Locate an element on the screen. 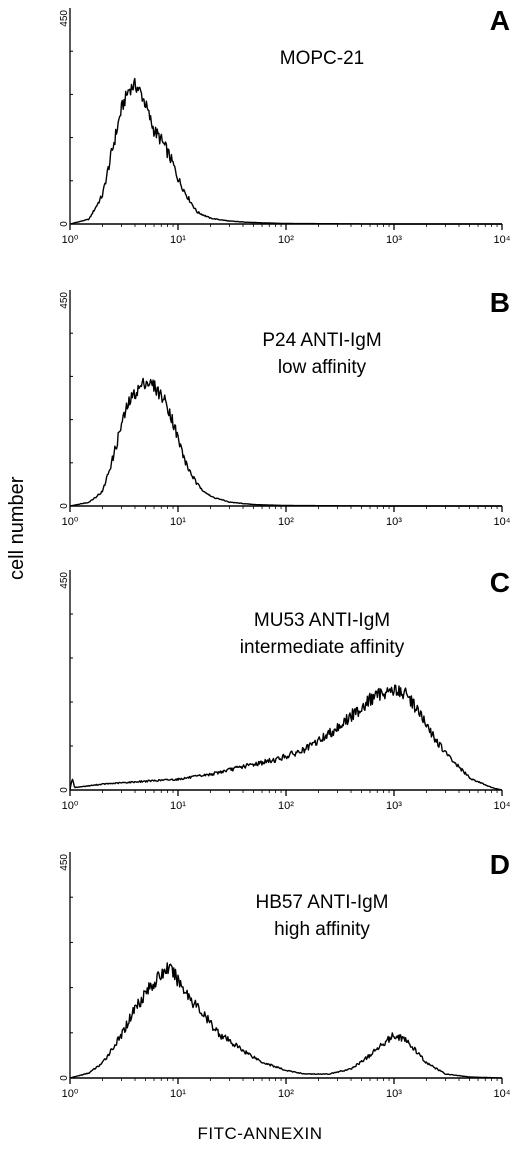 Image resolution: width=520 pixels, height=1156 pixels. panel-letter: D is located at coordinates (500, 864).